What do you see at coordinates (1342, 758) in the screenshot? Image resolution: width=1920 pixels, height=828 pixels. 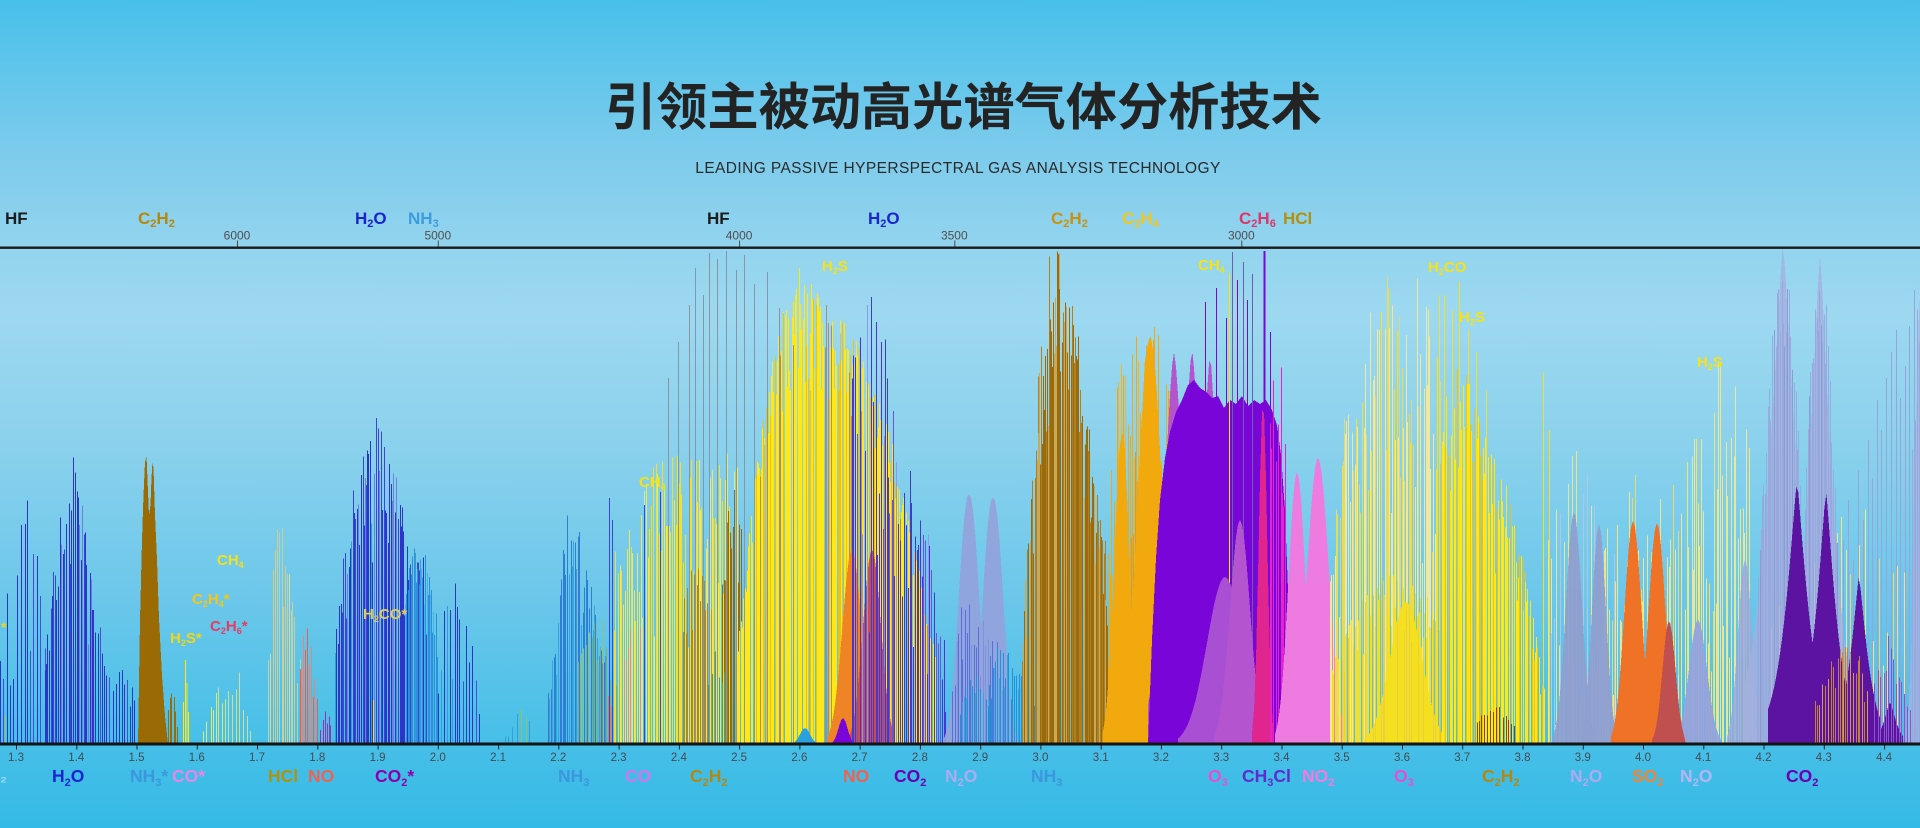 I see `svg-text: 3.5` at bounding box center [1342, 758].